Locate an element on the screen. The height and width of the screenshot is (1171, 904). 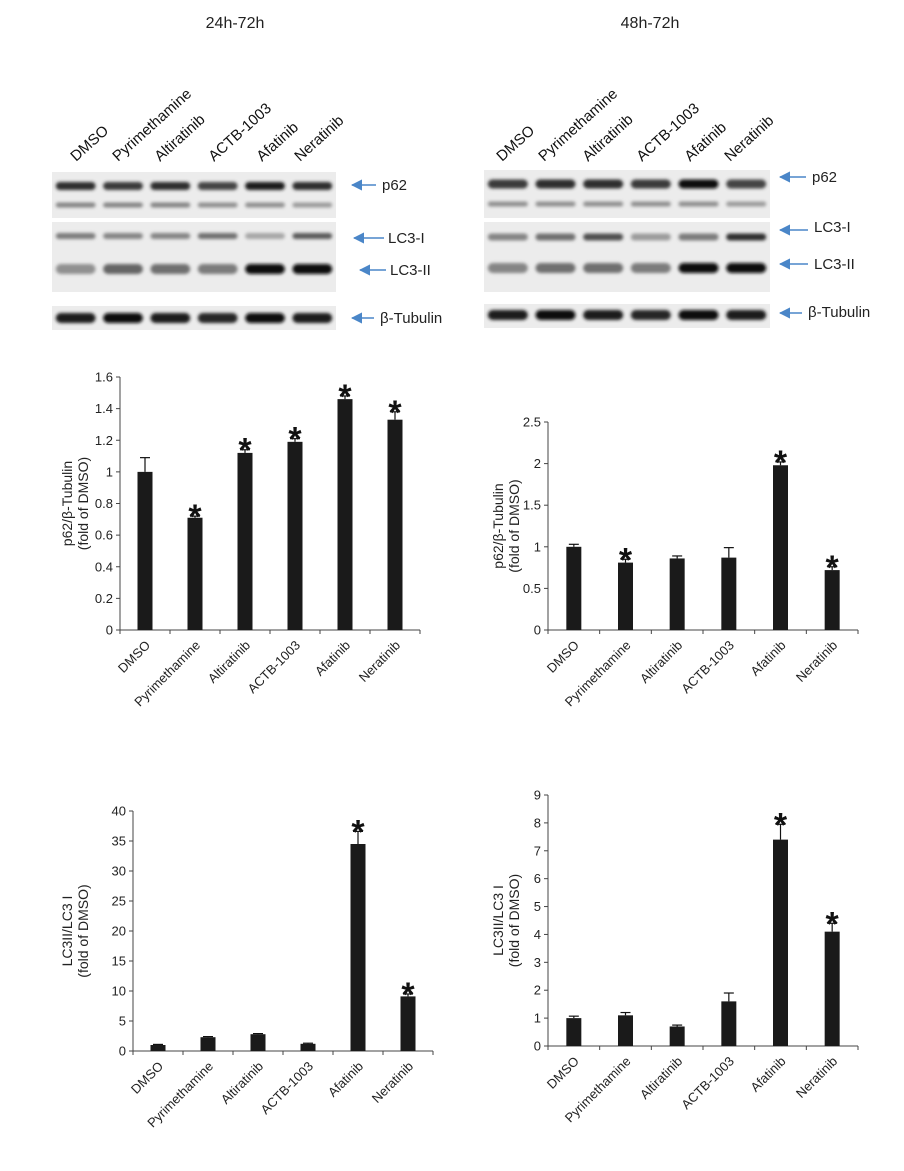
y-tick-label: 1.4 is located at coordinates (104, 408).